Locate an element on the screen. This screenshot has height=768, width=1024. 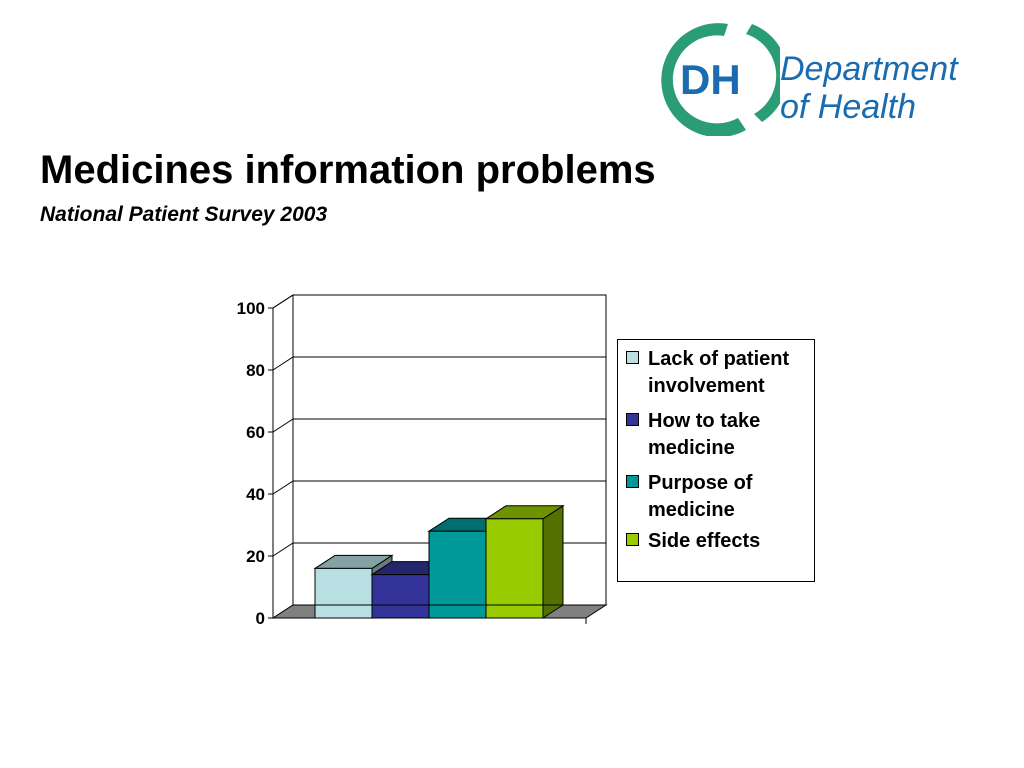
plot-frame is located at coordinates (449, 450).